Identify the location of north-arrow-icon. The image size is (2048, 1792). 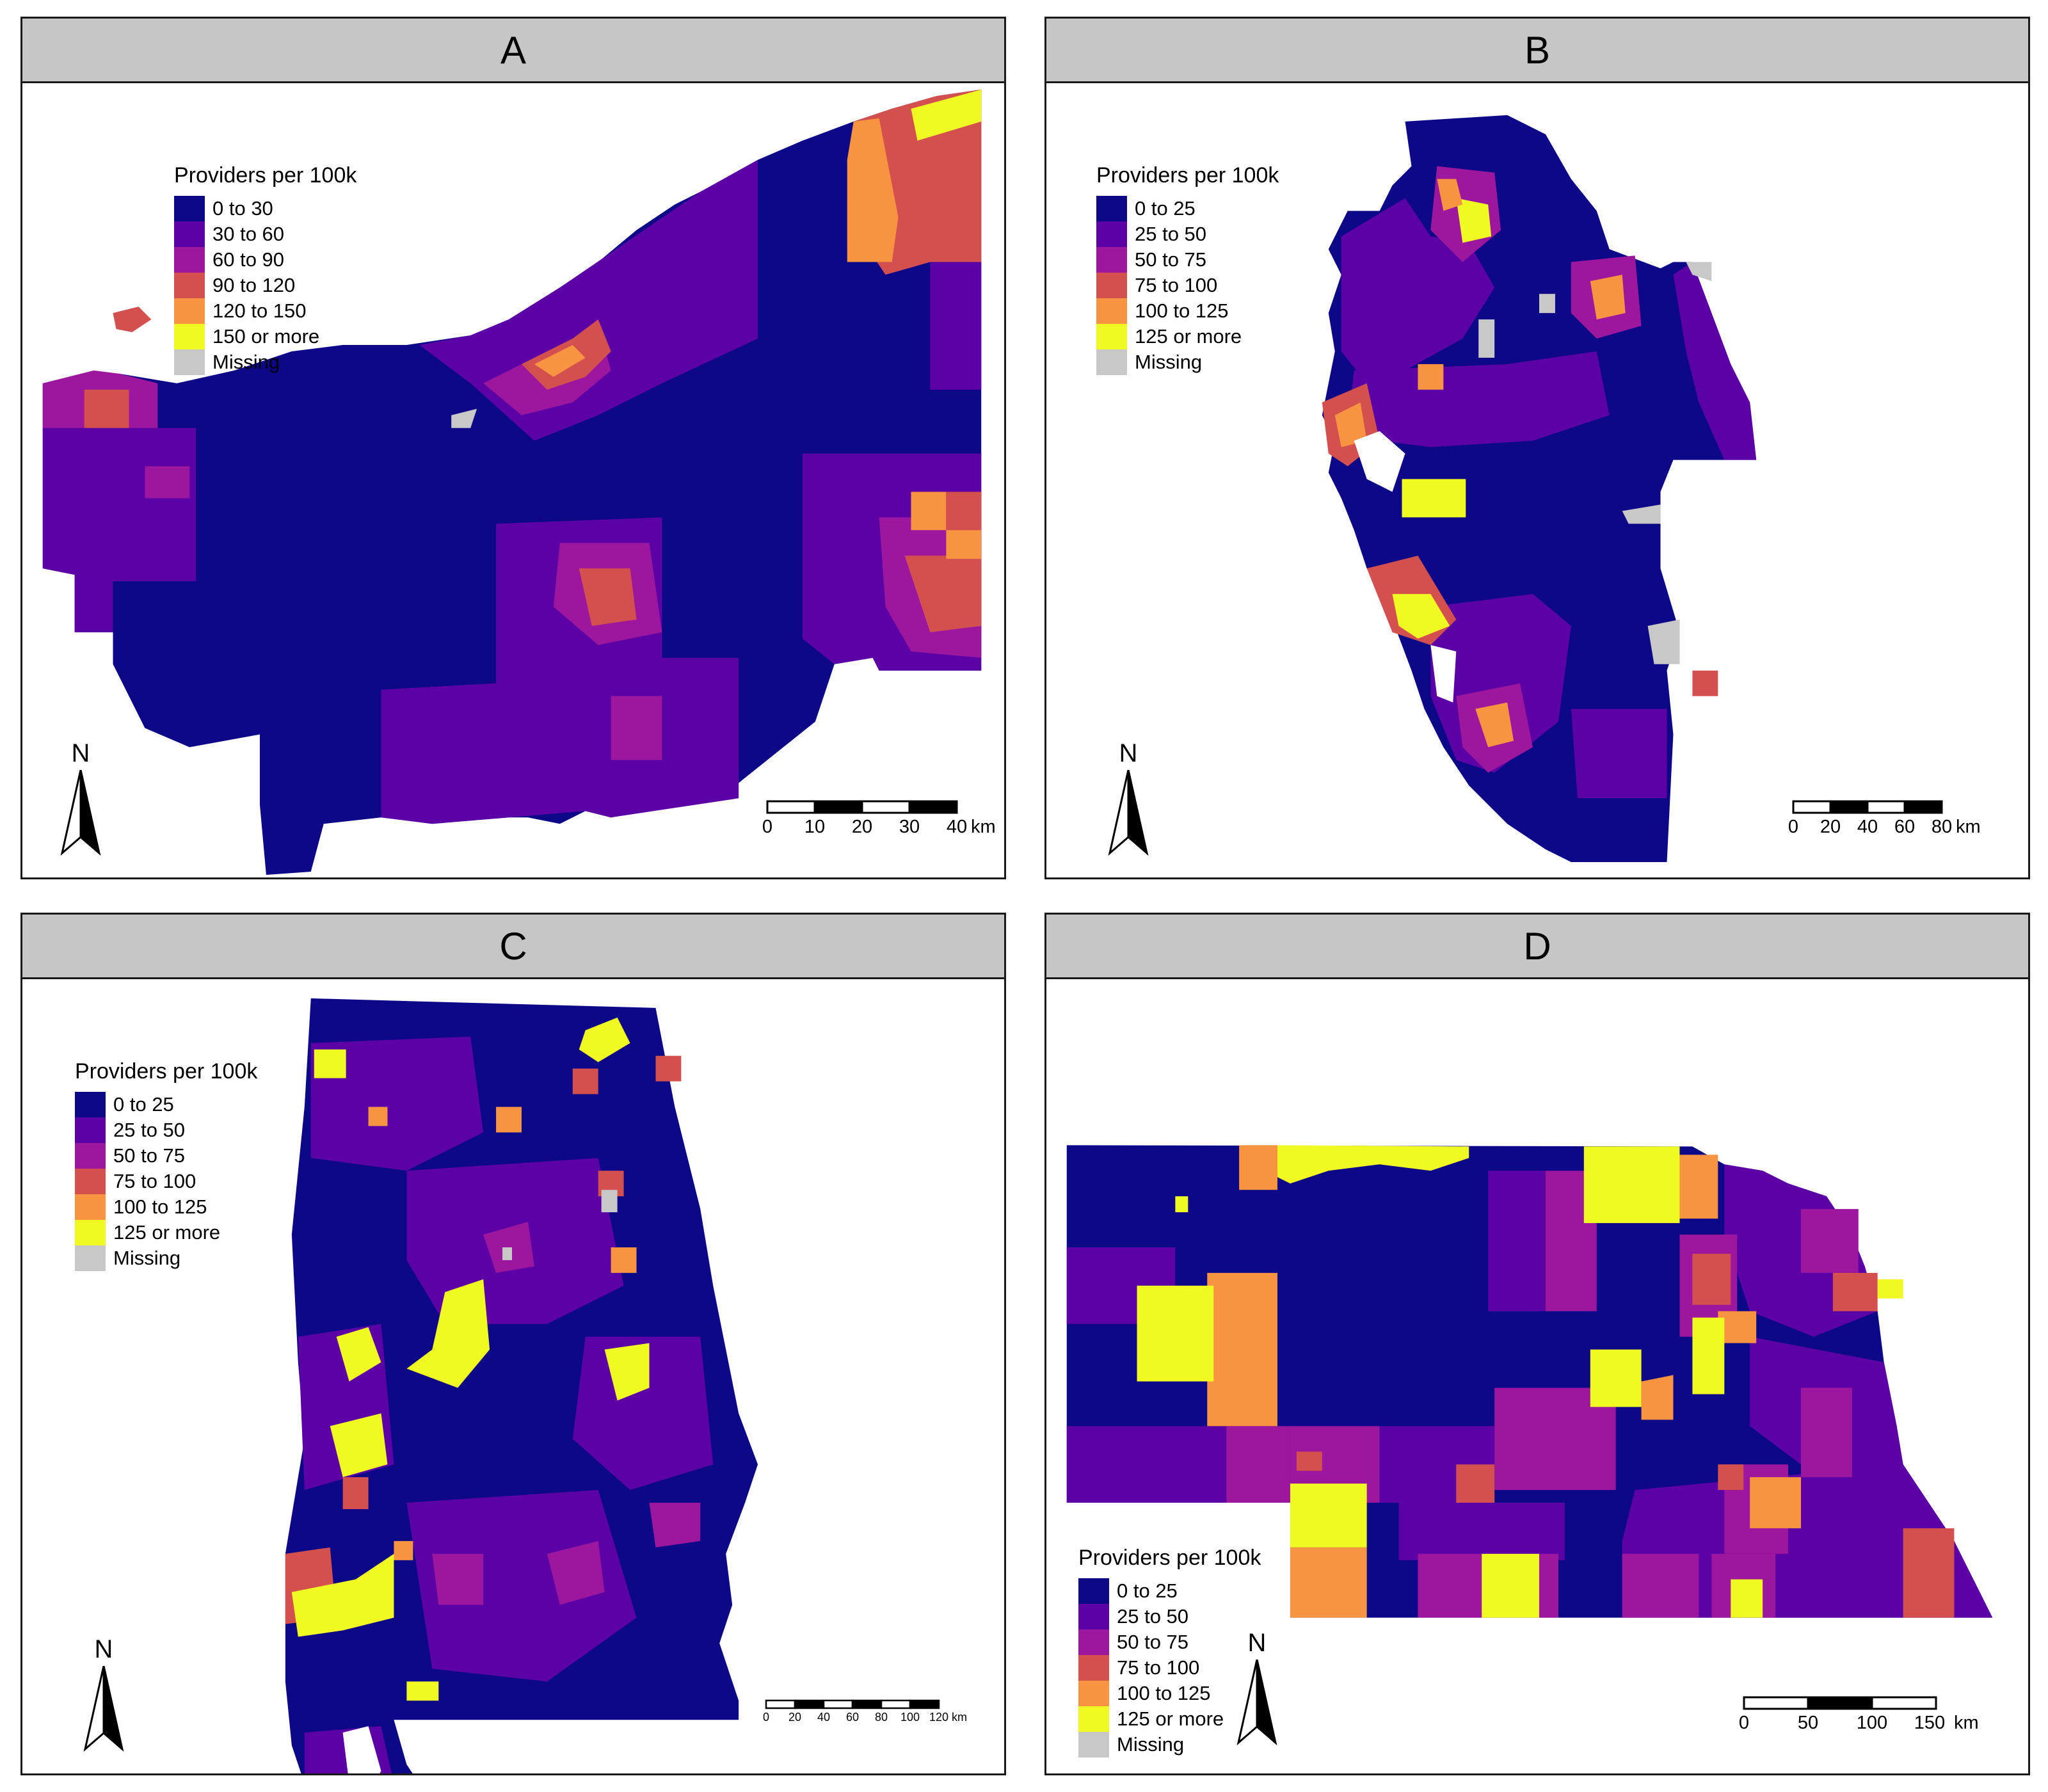
(80, 813).